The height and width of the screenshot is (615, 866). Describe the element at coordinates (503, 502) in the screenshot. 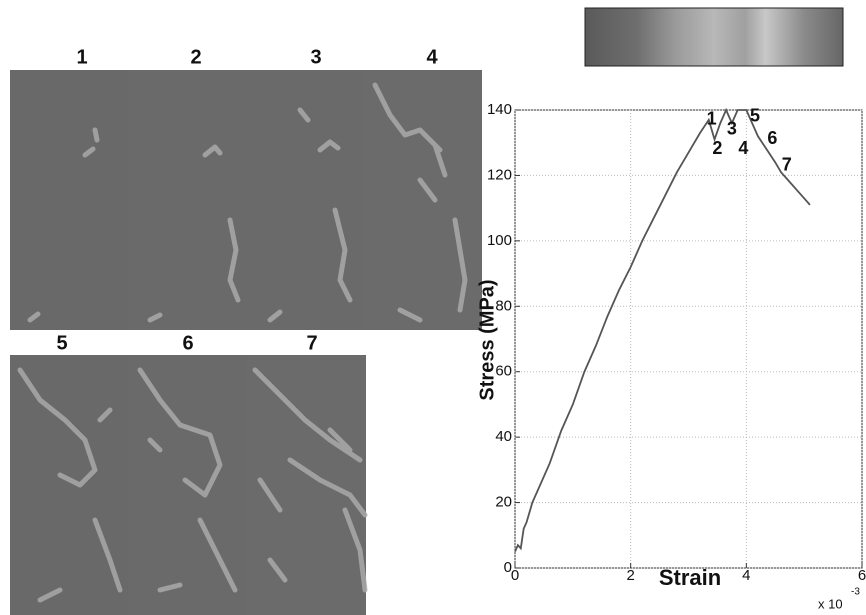

I see `y-tick-label: 20` at that location.